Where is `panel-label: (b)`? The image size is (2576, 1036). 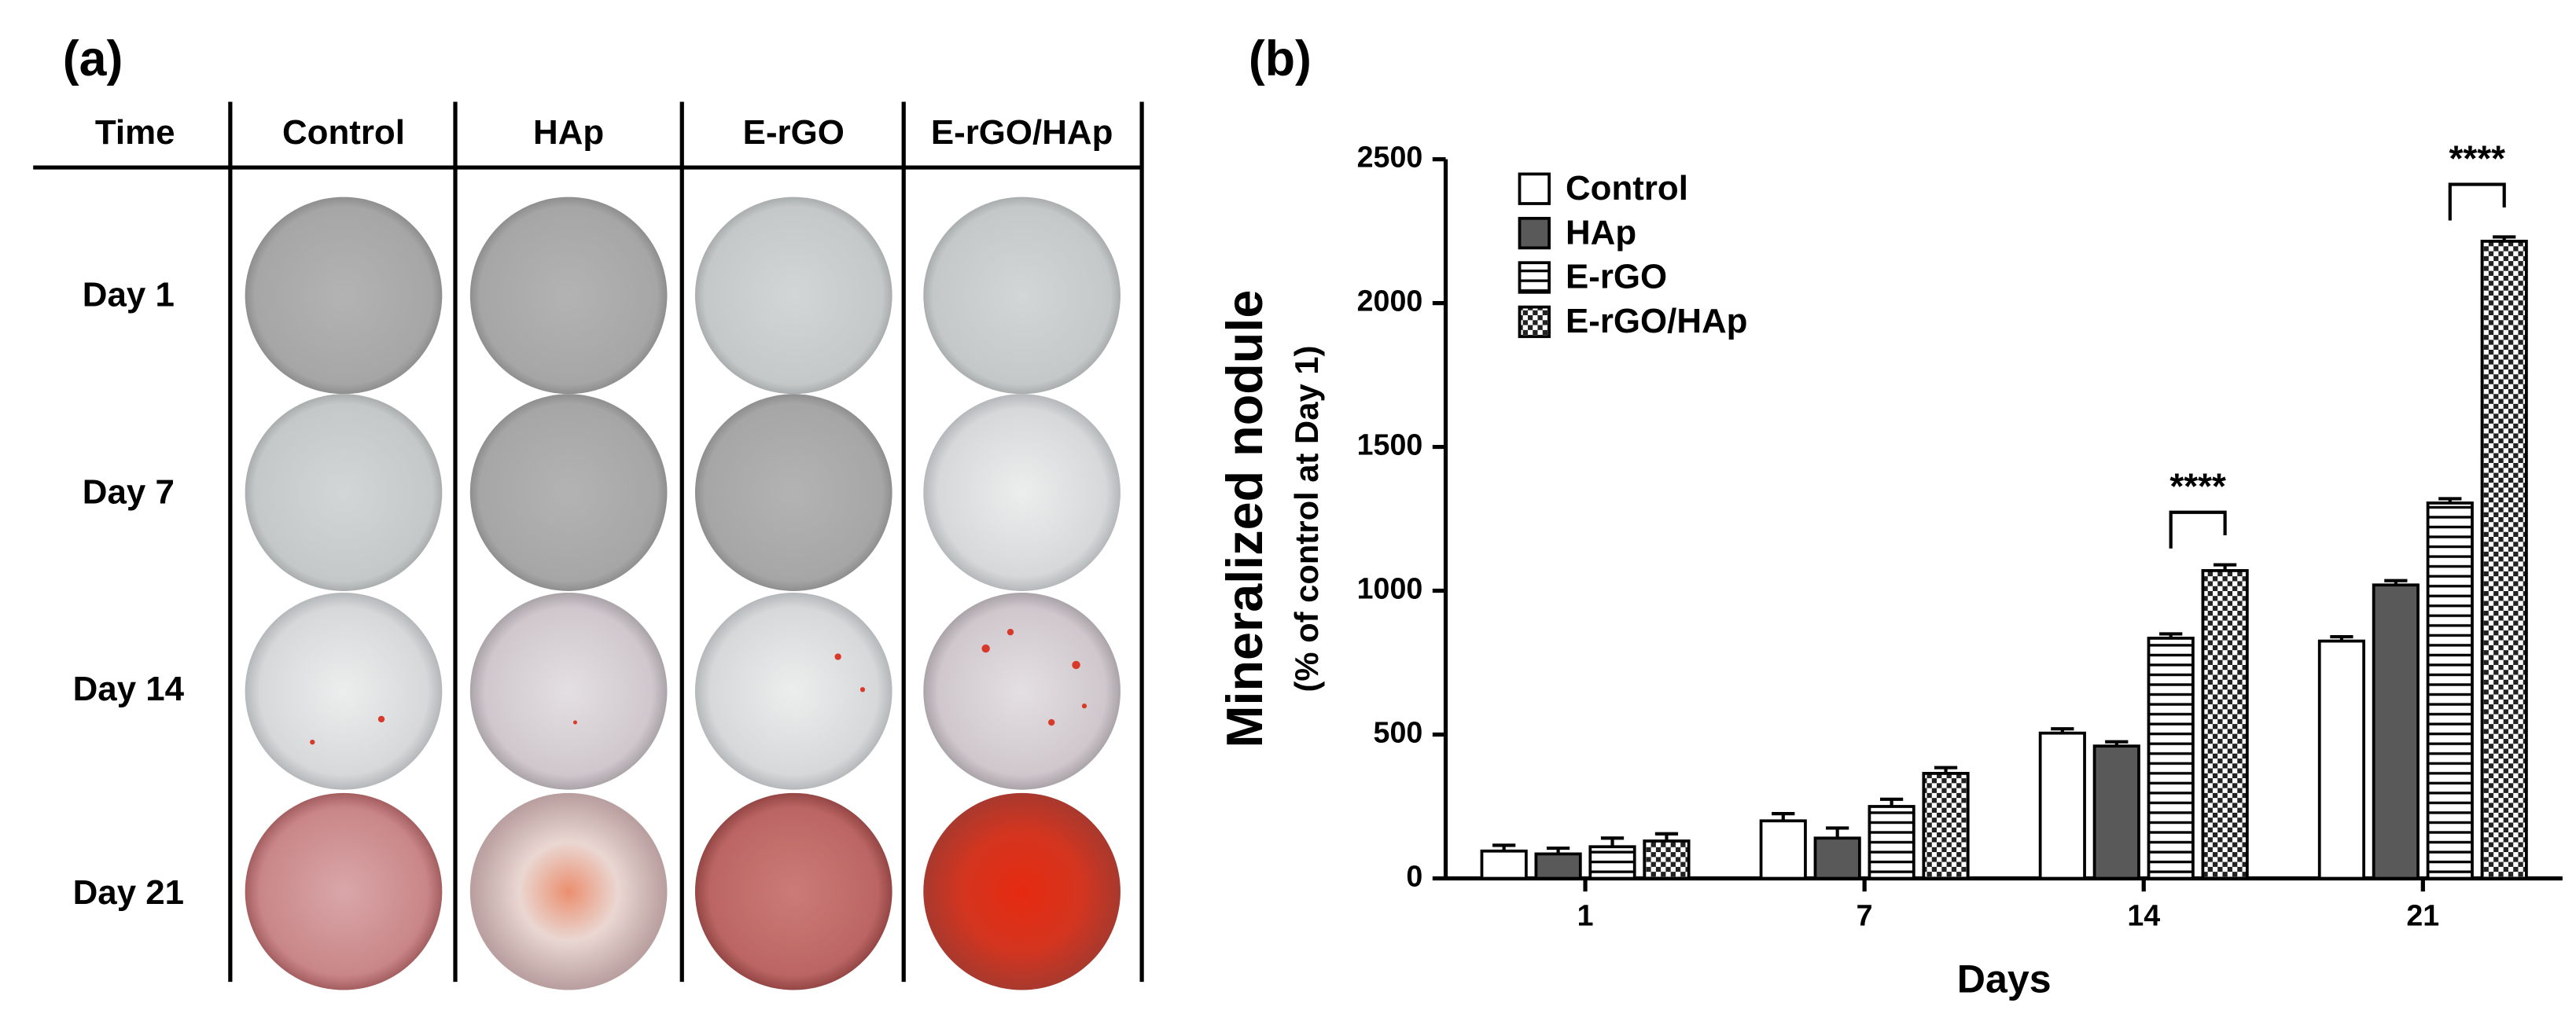
panel-label: (b) is located at coordinates (1280, 58).